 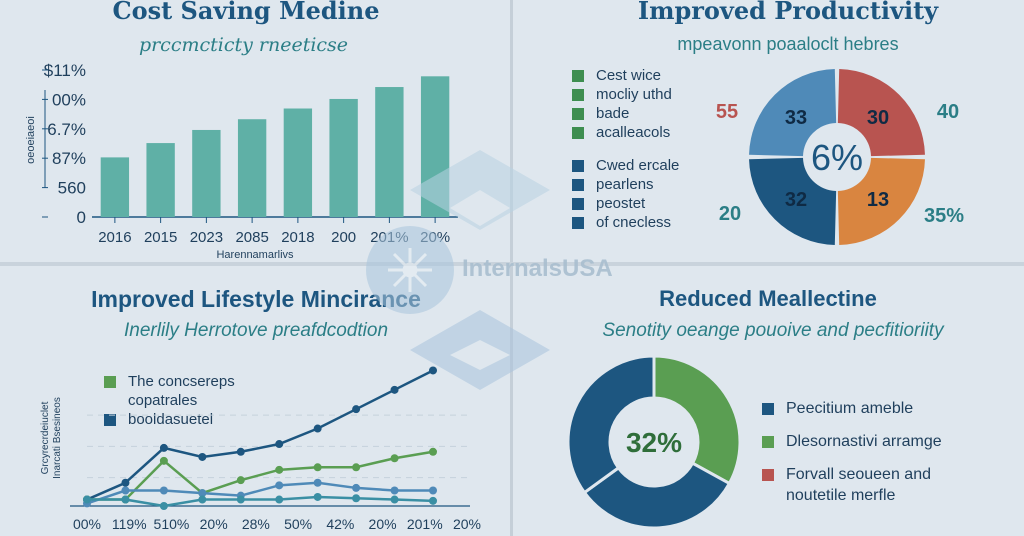 I want to click on lifestyle-legend-item: The concsereps, so click(x=169, y=381).